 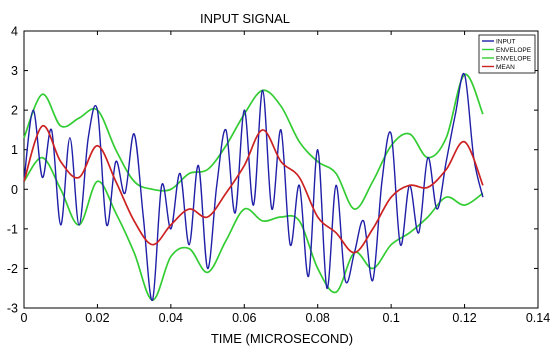 I want to click on chart-title: INPUT SIGNAL, so click(x=245, y=18).